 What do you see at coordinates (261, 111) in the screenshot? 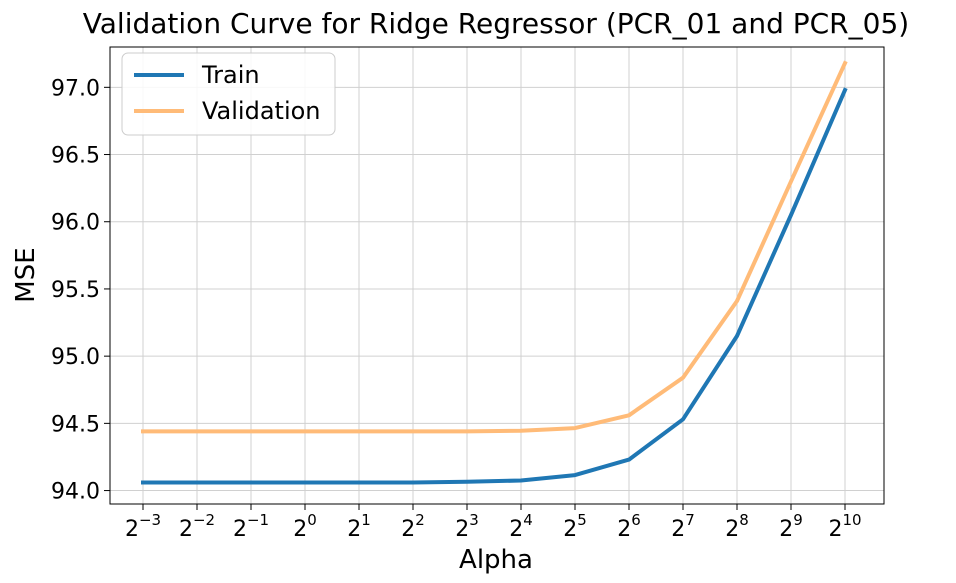
I see `legend-label: Validation` at bounding box center [261, 111].